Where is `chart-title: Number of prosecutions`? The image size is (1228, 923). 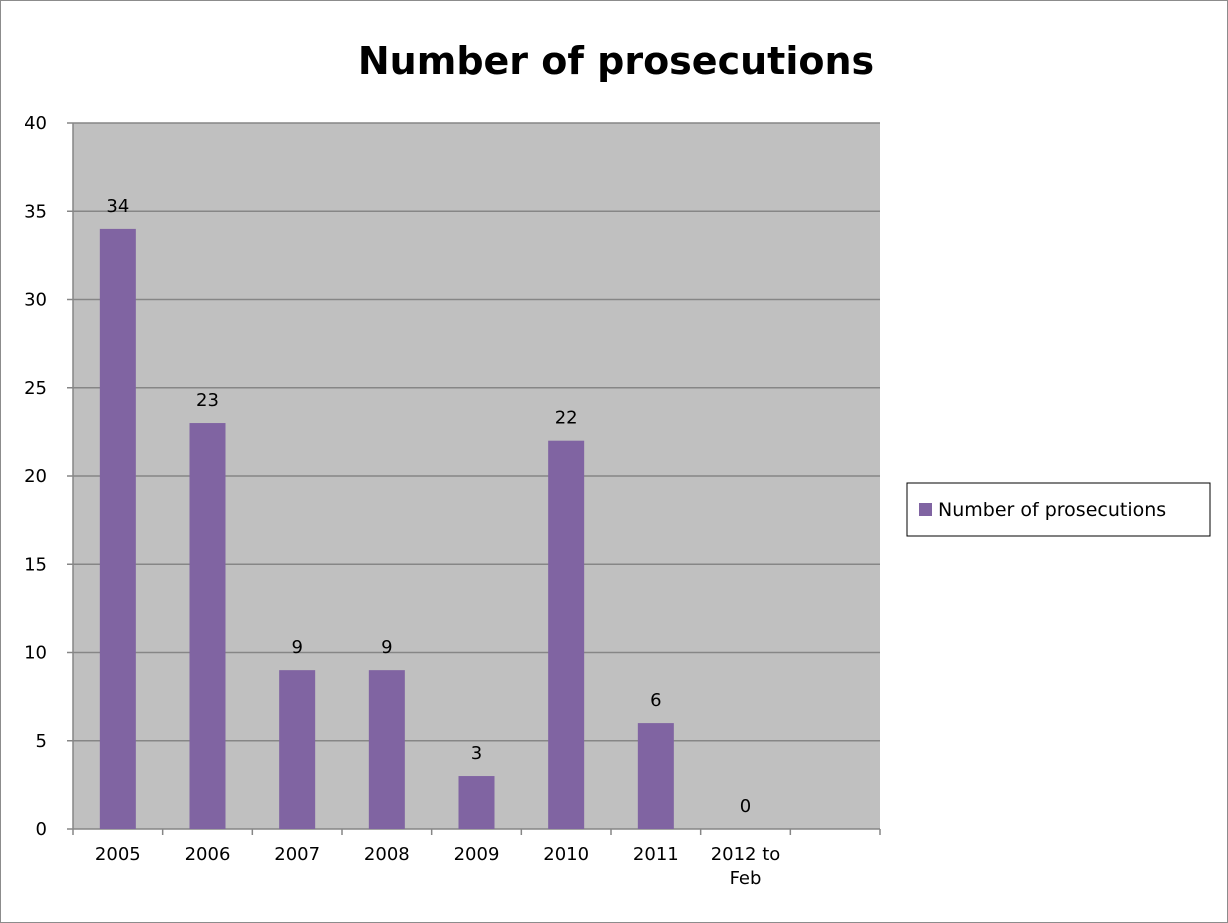 chart-title: Number of prosecutions is located at coordinates (616, 61).